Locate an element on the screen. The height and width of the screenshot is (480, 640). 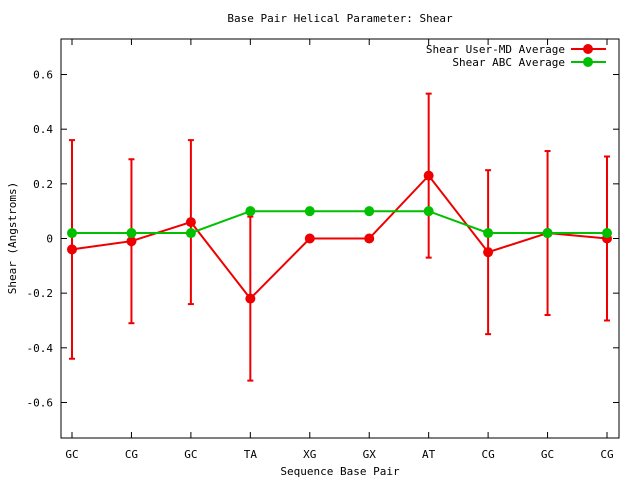
y-tick-label: 0.6 is located at coordinates (43, 75).